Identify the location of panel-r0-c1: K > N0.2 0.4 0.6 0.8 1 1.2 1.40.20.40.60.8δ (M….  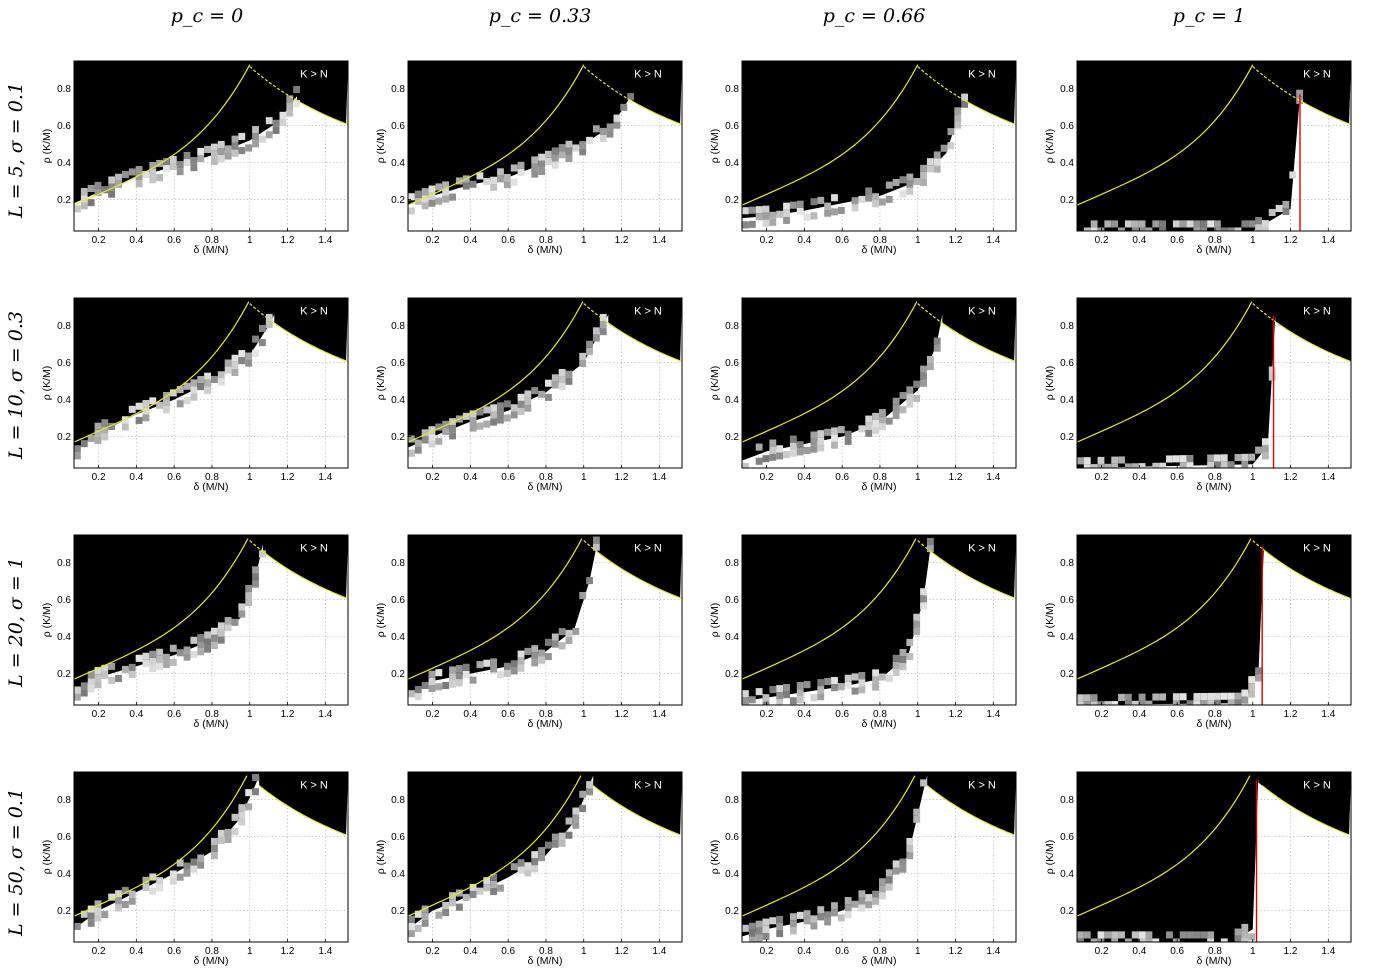
(529, 158).